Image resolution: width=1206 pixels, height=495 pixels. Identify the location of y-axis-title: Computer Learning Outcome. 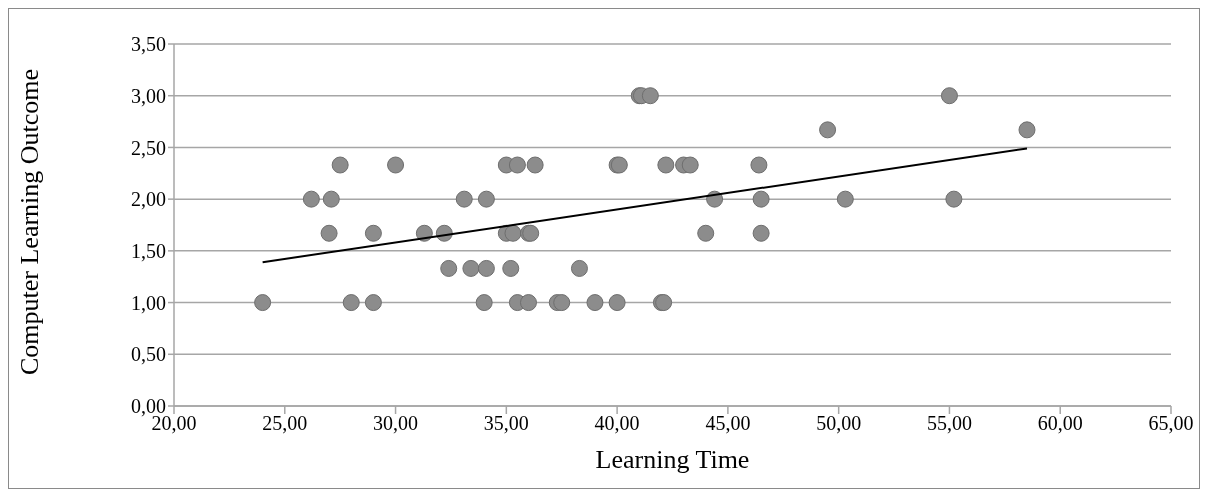
(30, 221).